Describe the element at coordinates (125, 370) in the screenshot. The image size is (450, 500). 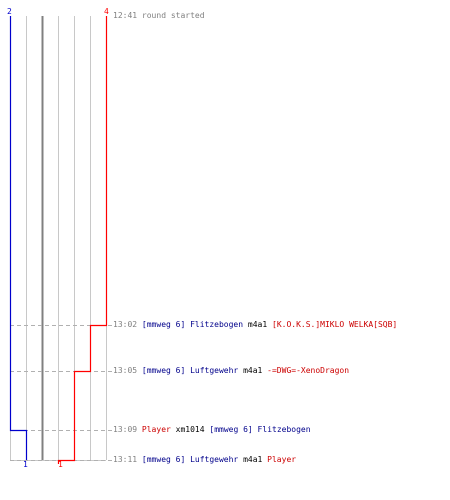
I see `event-time: 13:05` at that location.